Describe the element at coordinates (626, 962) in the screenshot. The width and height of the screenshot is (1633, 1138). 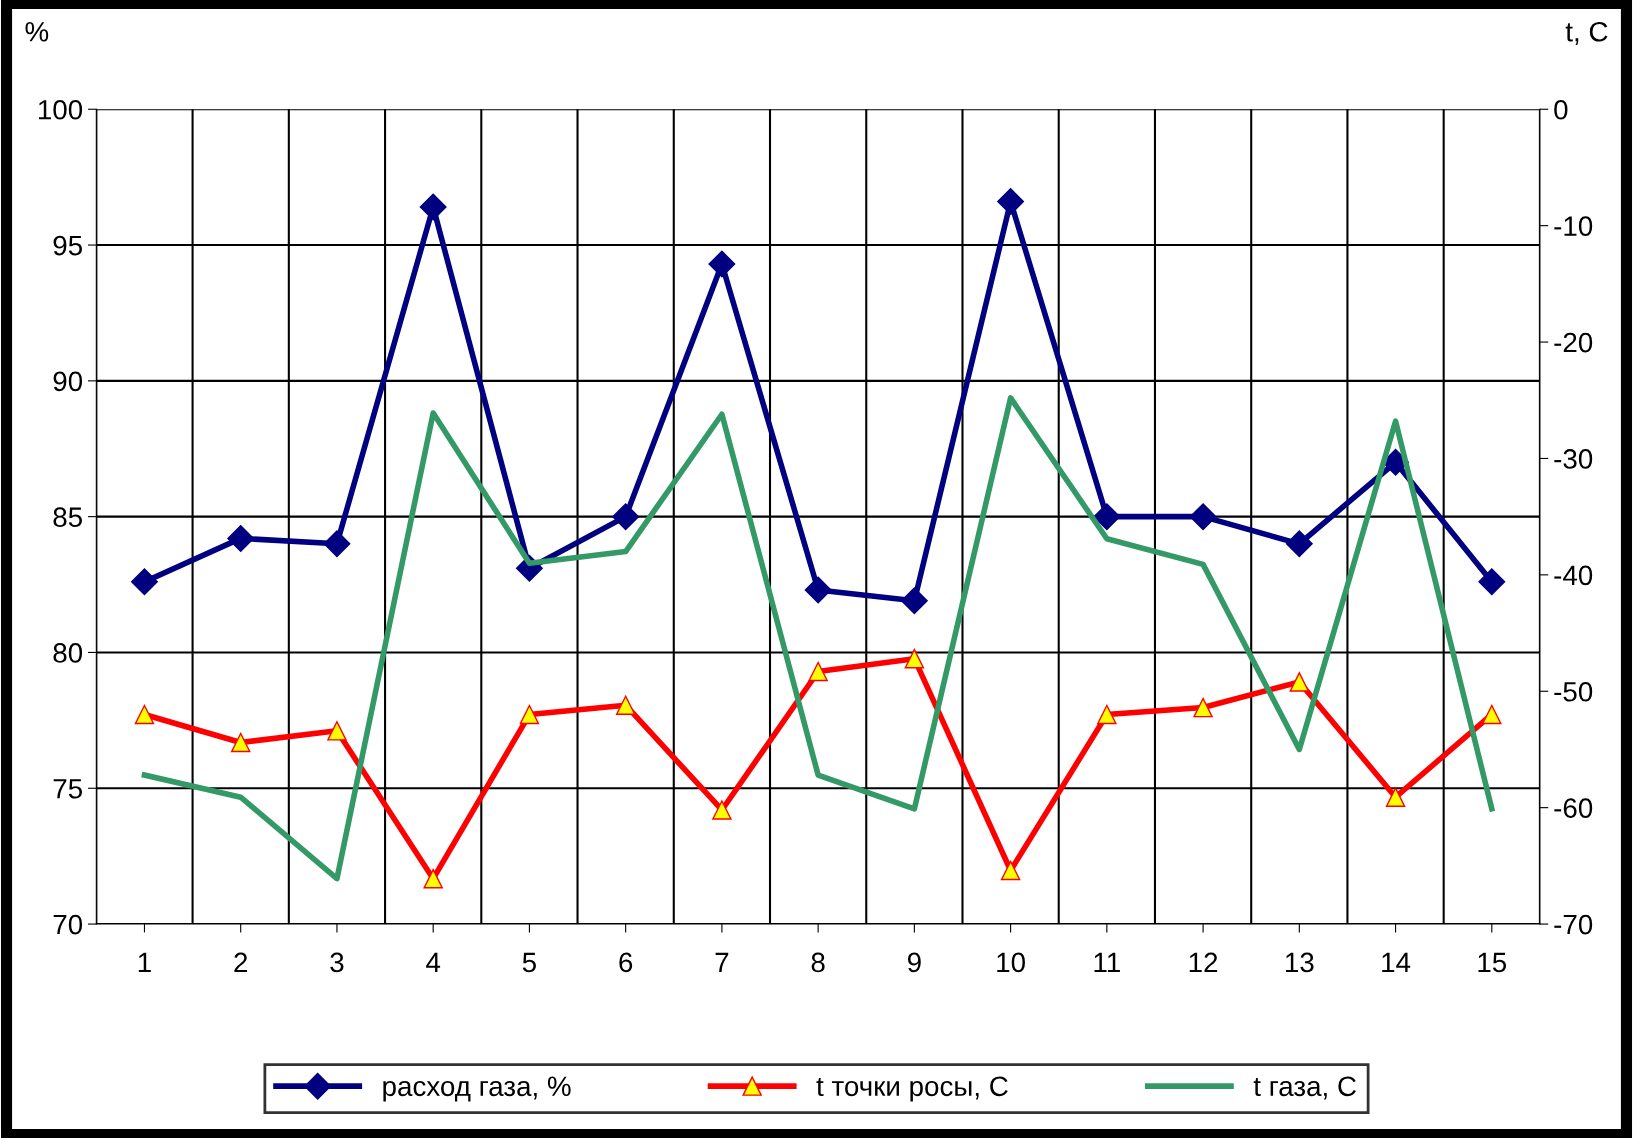
I see `x-tick-label: 6` at that location.